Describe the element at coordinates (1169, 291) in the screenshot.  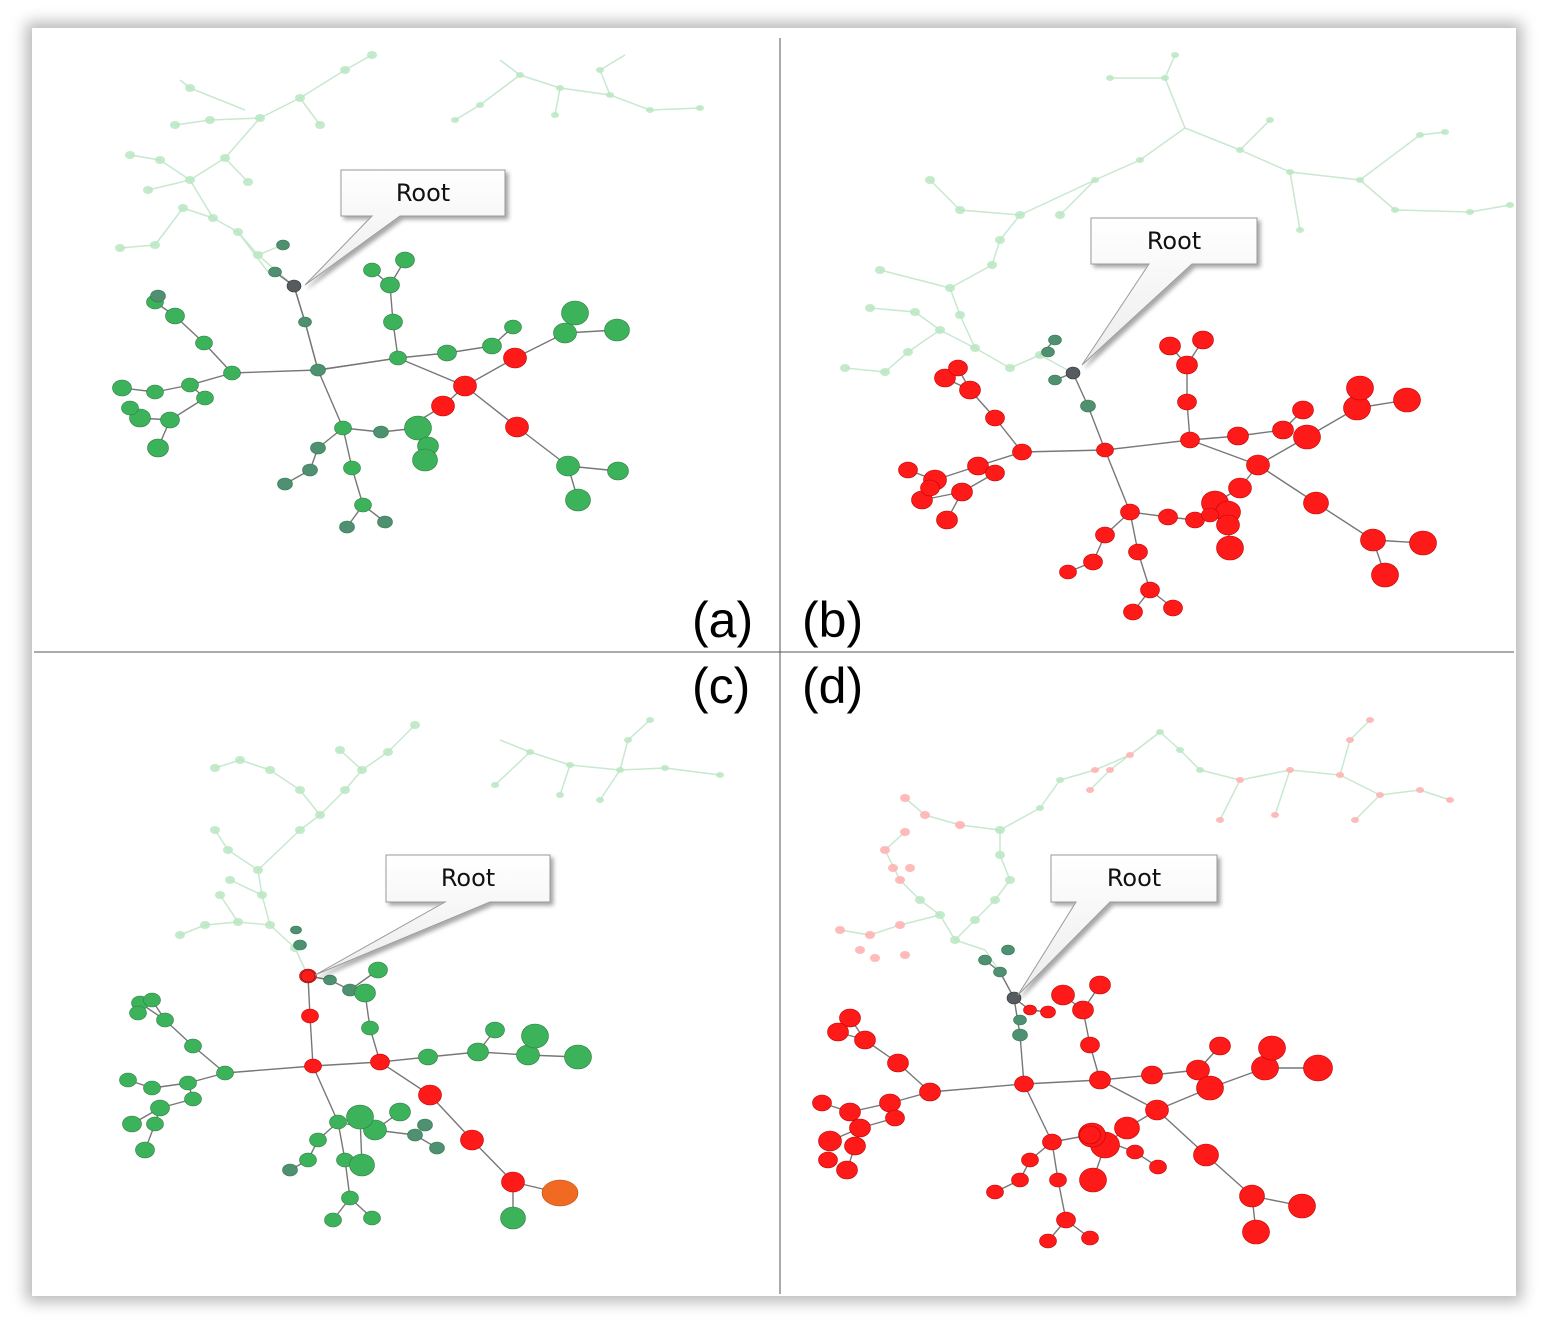
I see `root-callout-b` at that location.